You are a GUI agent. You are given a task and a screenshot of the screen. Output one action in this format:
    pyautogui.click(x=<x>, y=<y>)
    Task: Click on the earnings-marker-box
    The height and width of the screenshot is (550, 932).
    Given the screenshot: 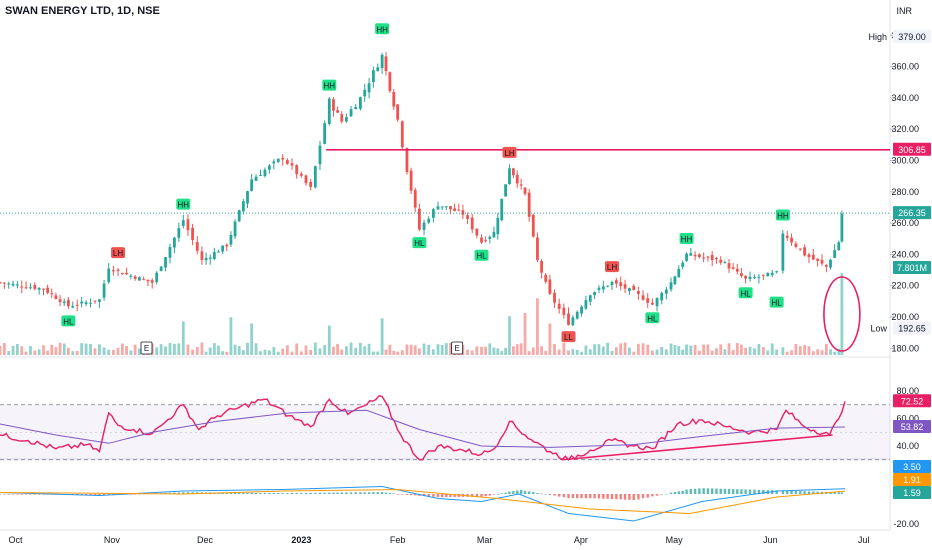 What is the action you would take?
    pyautogui.click(x=146, y=348)
    